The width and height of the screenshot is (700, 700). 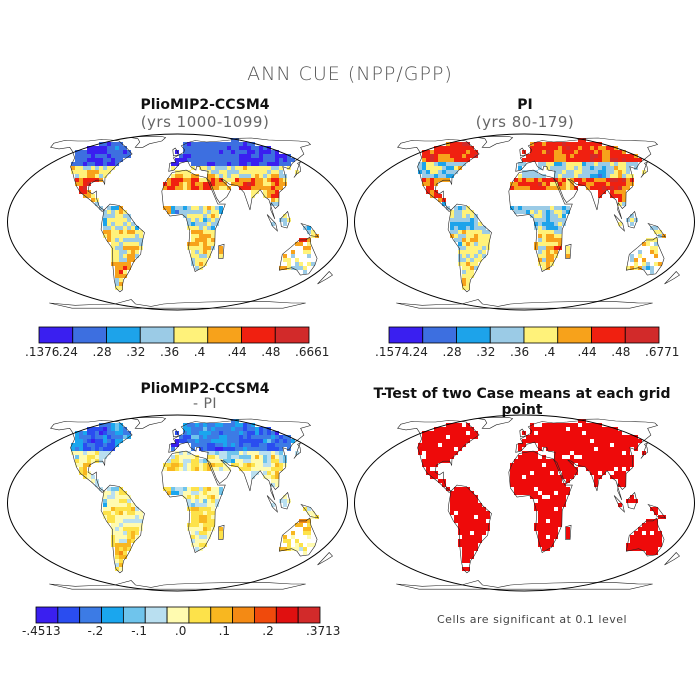 What do you see at coordinates (632, 219) in the screenshot?
I see `coastline-borneo` at bounding box center [632, 219].